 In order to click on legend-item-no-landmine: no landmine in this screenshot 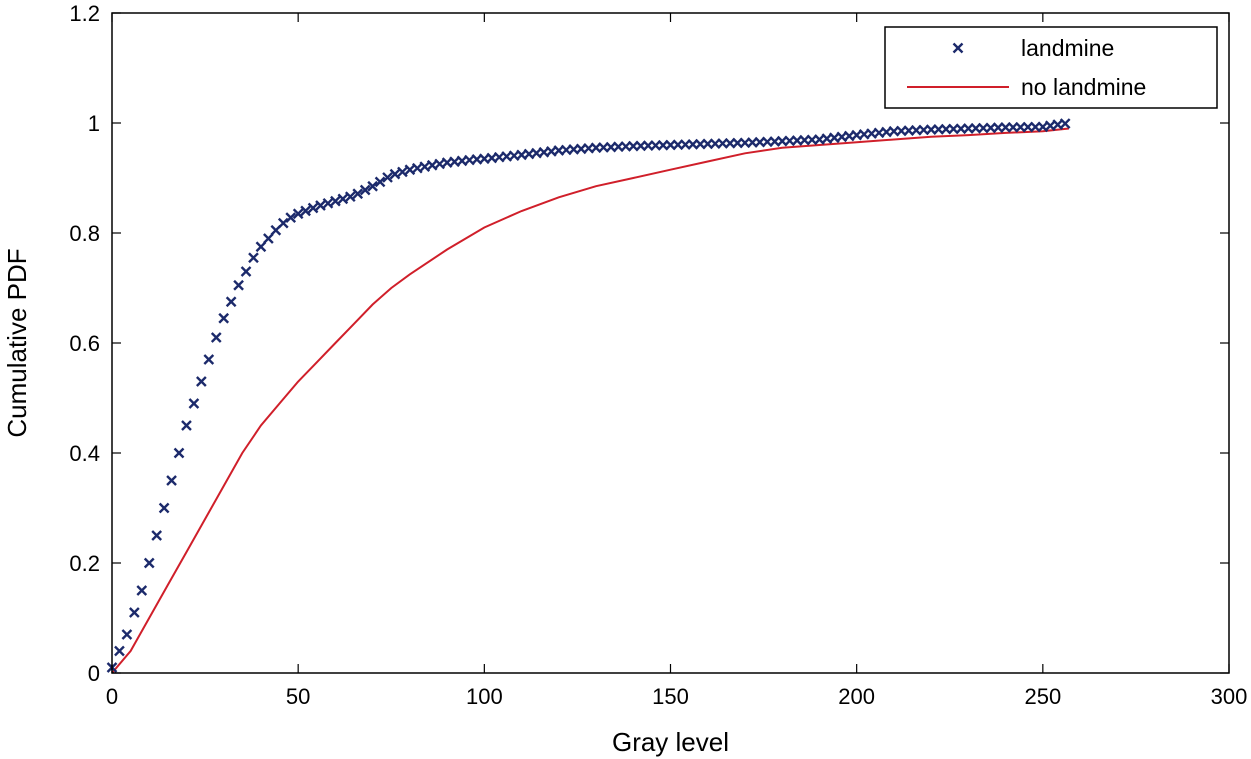, I will do `click(1026, 87)`.